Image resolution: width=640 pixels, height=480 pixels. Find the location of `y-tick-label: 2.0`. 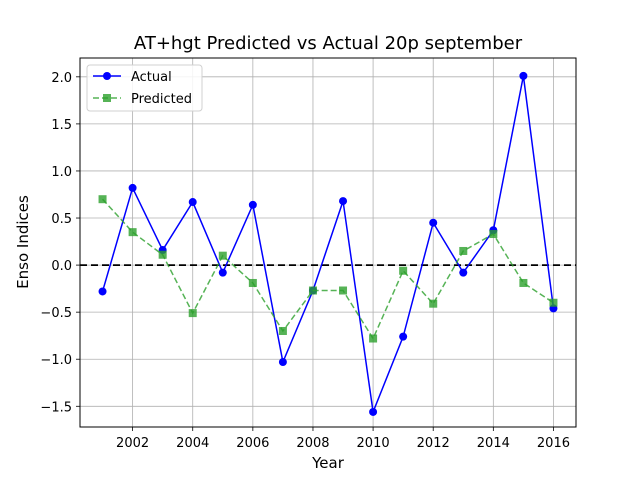

y-tick-label: 2.0 is located at coordinates (61, 78).